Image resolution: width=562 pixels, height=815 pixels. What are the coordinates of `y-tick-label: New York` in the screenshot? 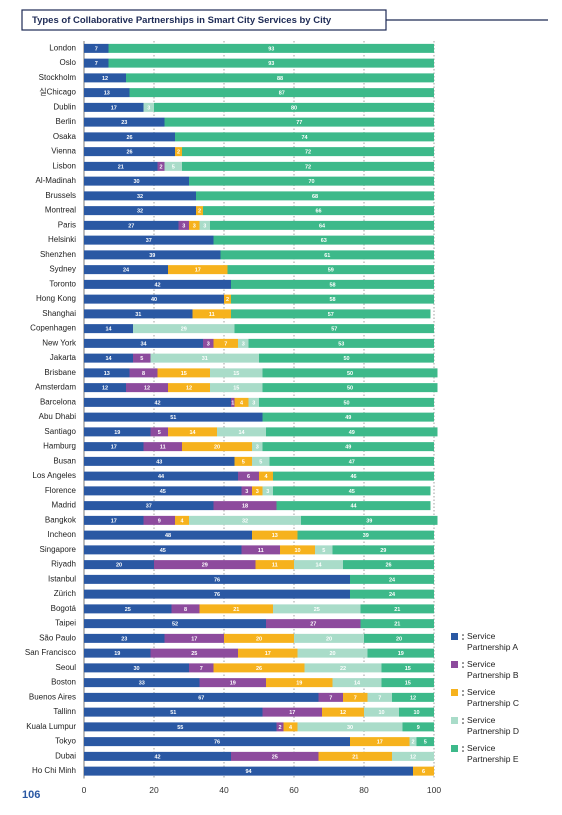 It's located at (59, 342).